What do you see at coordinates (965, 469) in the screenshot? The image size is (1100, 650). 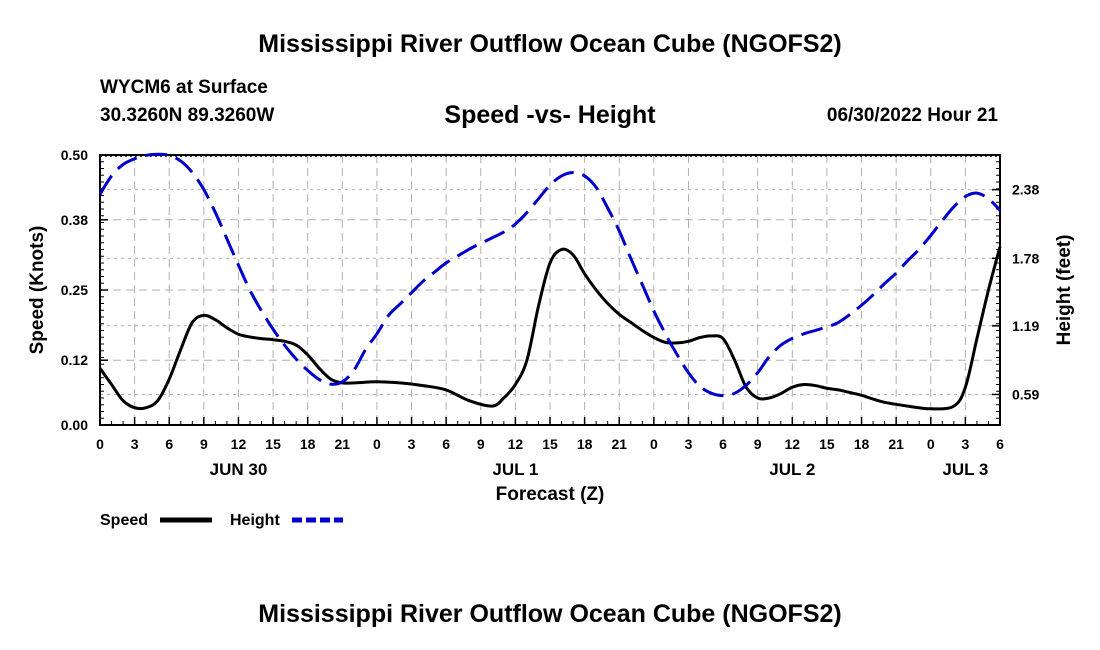 I see `day-label: JUL 3` at bounding box center [965, 469].